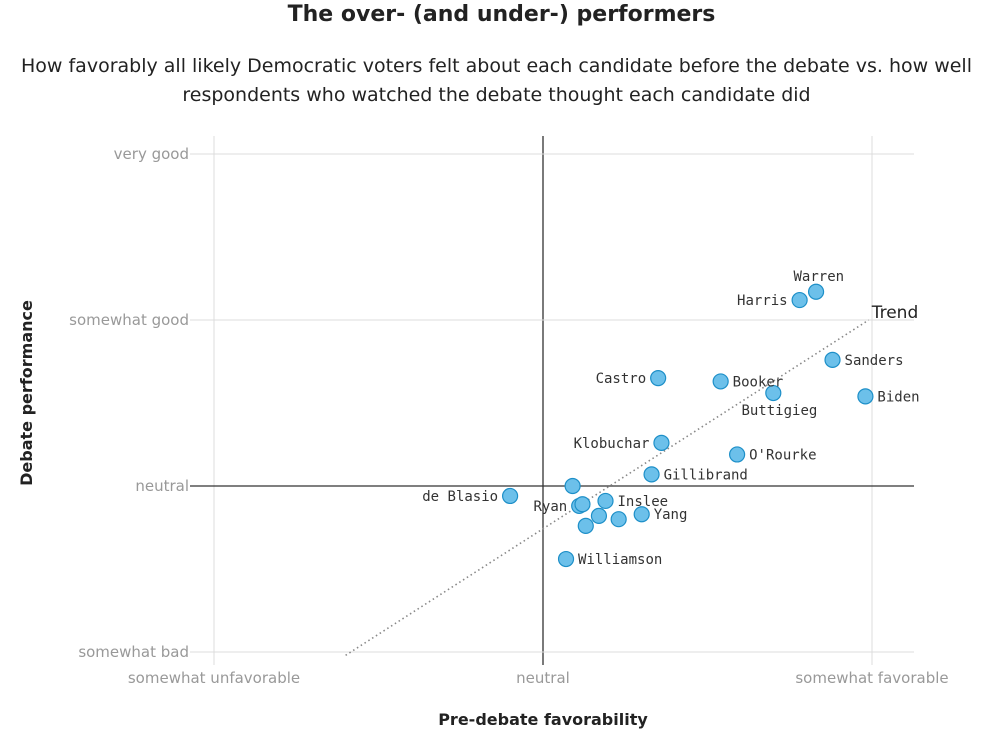 This screenshot has width=1003, height=733. I want to click on point-label: Klobuchar, so click(612, 444).